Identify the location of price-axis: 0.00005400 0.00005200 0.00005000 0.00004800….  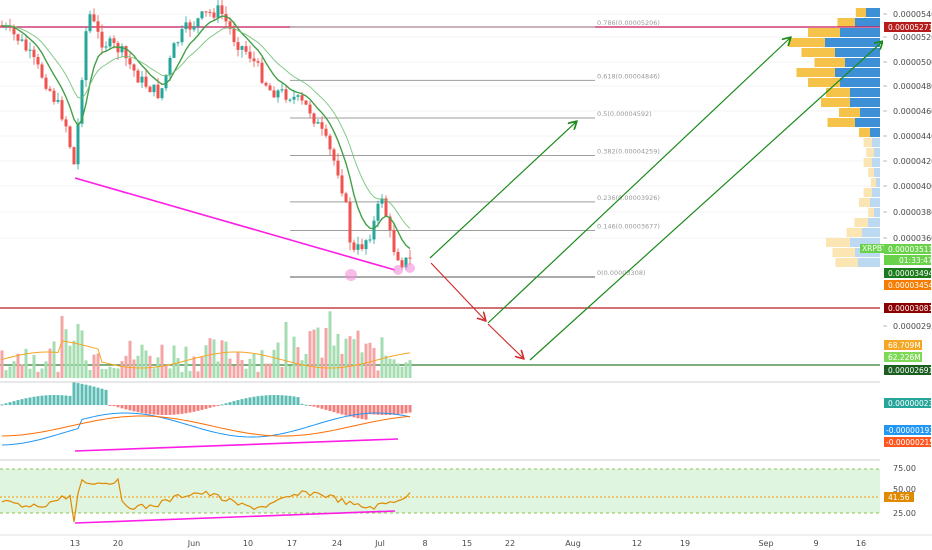
(907, 170).